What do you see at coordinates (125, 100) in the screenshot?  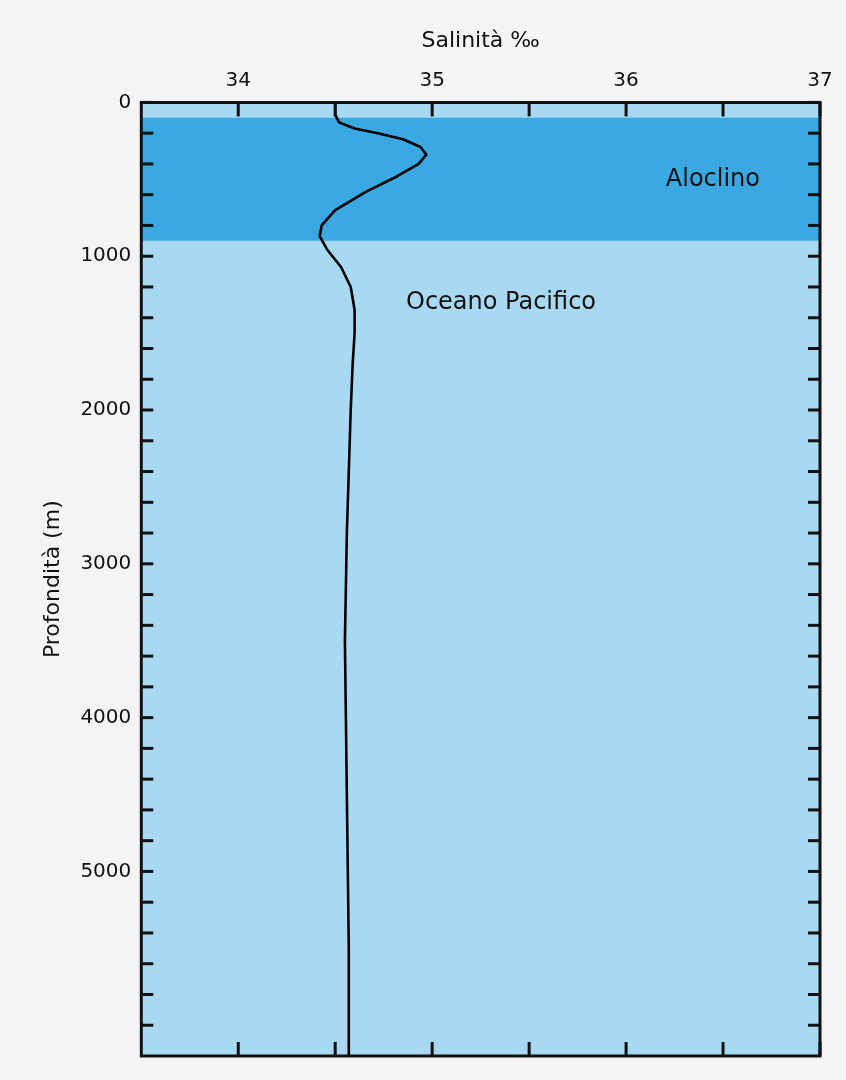 I see `y-tick-label: 0` at bounding box center [125, 100].